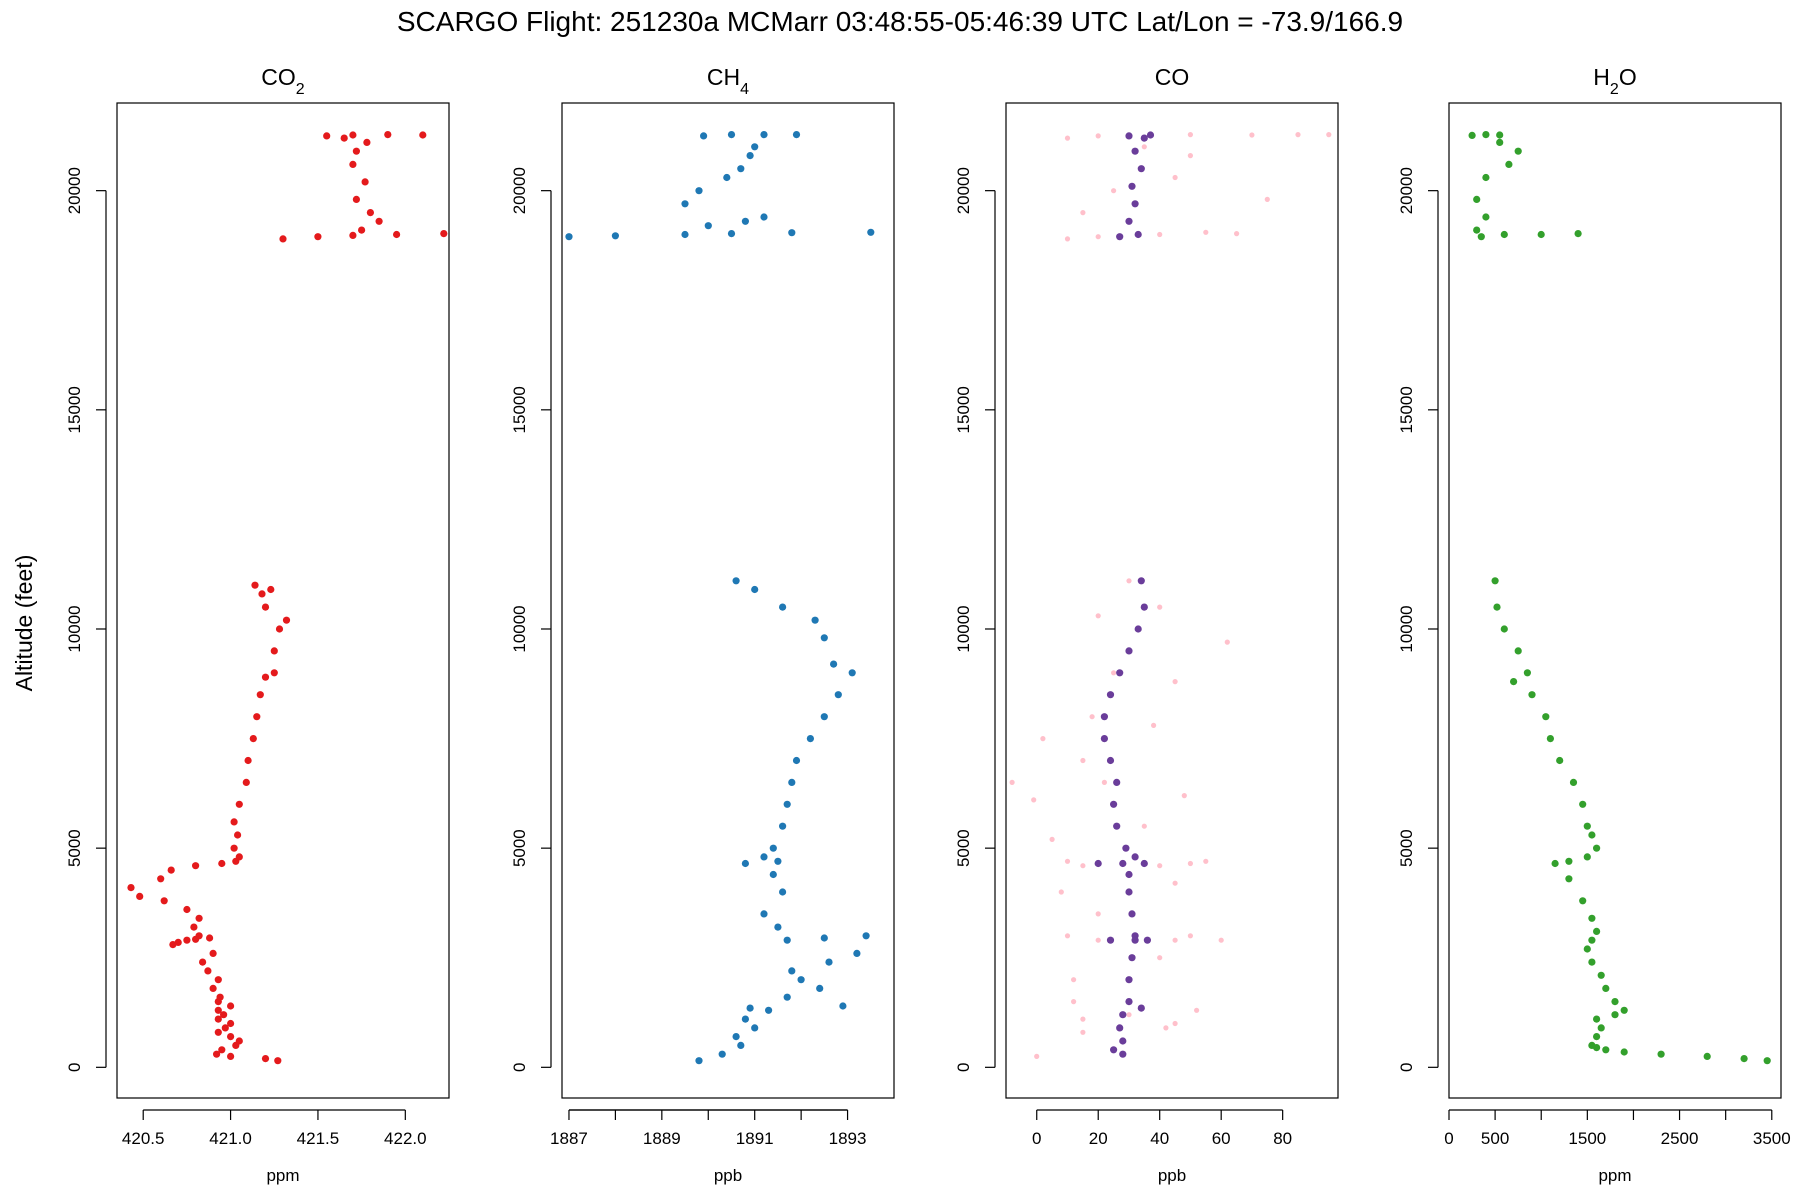 This screenshot has width=1800, height=1200. Describe the element at coordinates (1601, 77) in the screenshot. I see `panel-title-main: H` at that location.